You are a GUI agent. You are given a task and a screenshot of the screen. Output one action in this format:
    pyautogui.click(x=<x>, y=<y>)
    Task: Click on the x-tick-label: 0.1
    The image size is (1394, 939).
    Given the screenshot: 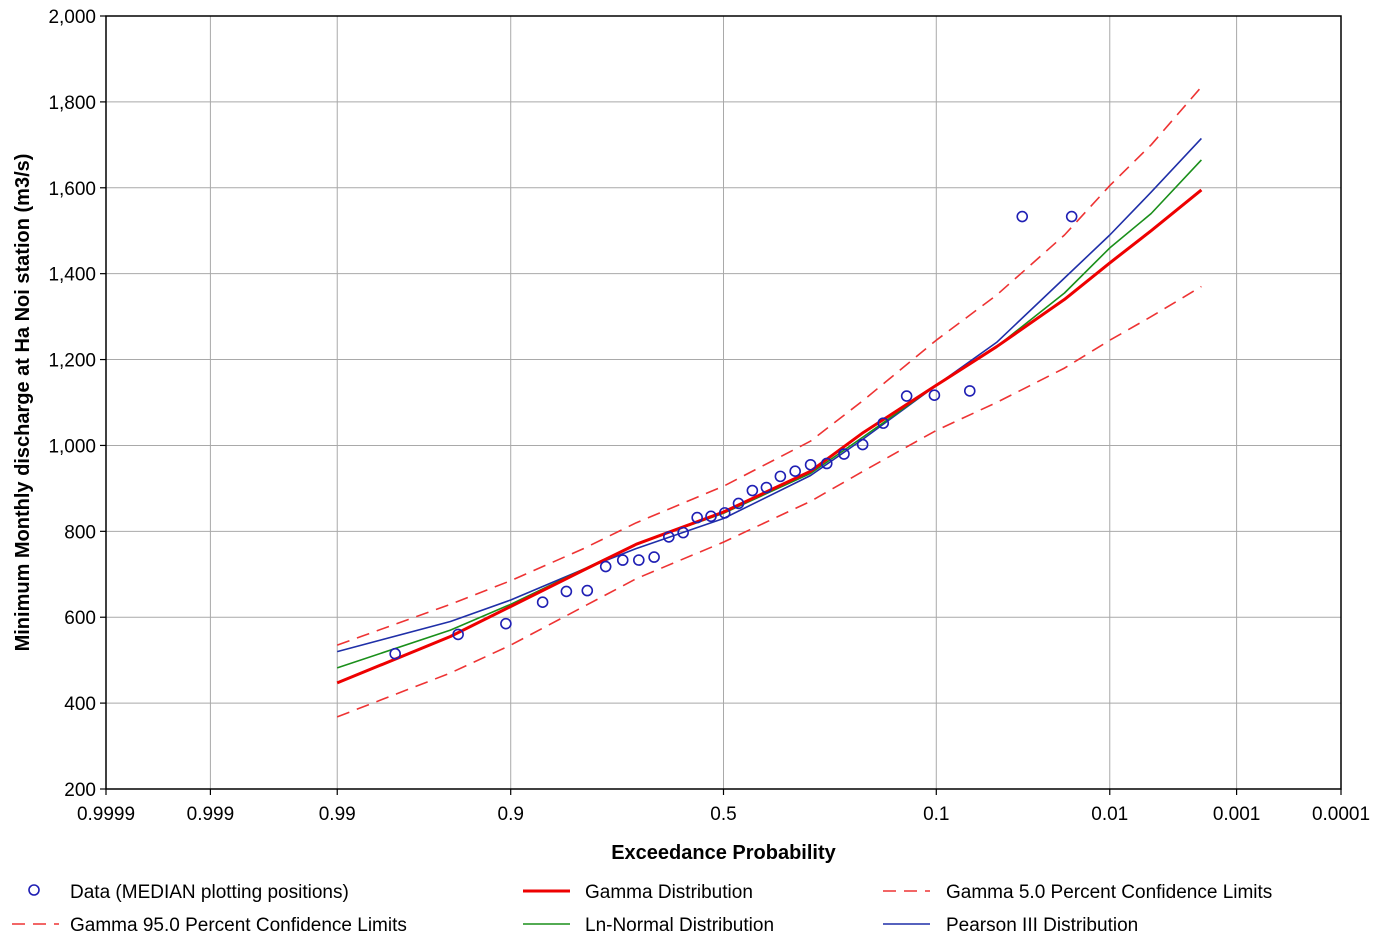 What is the action you would take?
    pyautogui.click(x=936, y=814)
    